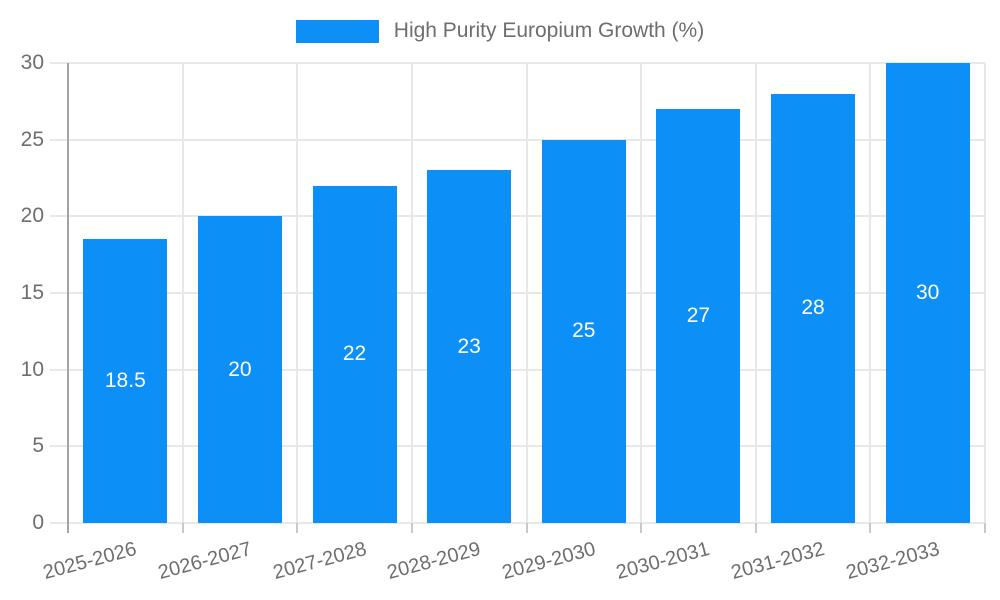  What do you see at coordinates (32, 292) in the screenshot?
I see `y-axis-tick-label: 15` at bounding box center [32, 292].